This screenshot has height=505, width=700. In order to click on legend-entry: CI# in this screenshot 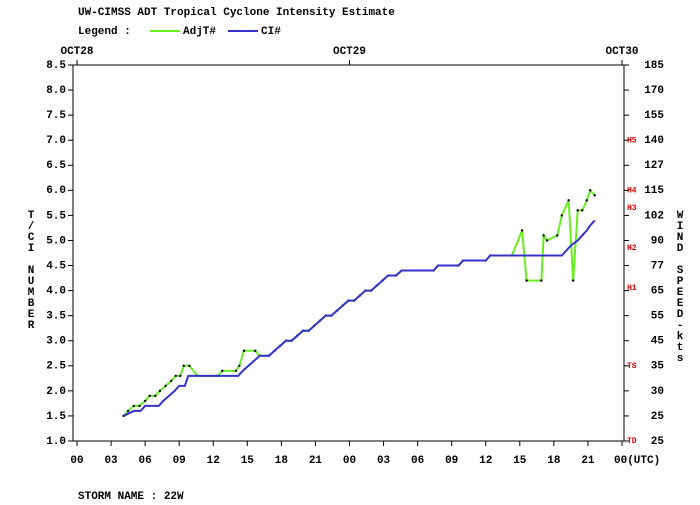, I will do `click(271, 32)`.